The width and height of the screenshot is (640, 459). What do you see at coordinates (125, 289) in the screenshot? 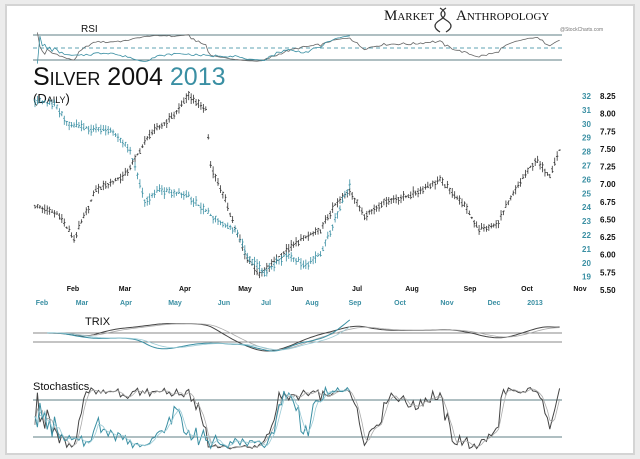
I see `x-tick-2004: Mar` at bounding box center [125, 289].